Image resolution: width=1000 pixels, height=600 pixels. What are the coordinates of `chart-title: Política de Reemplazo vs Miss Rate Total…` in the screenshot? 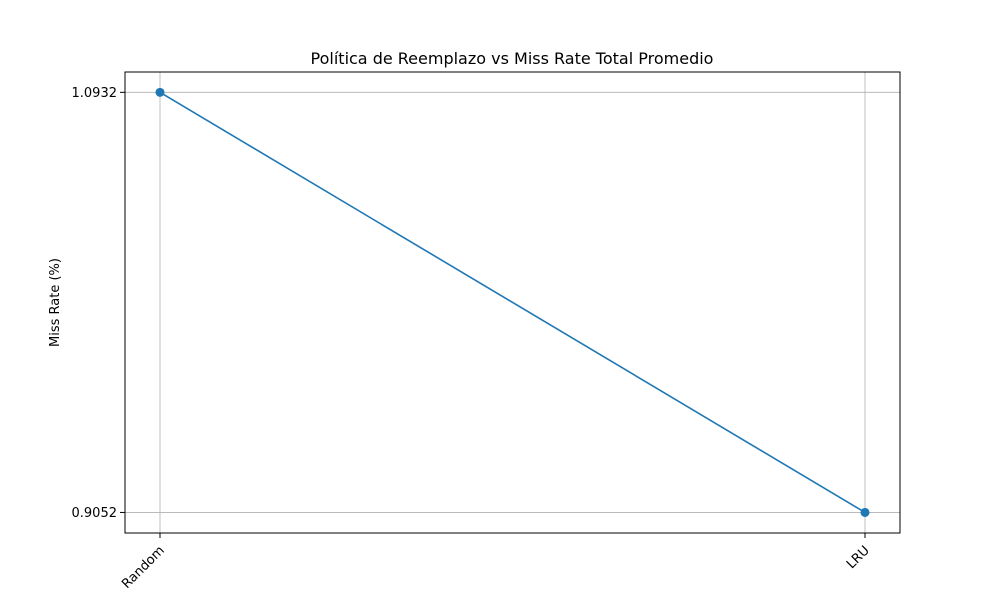 It's located at (512, 58).